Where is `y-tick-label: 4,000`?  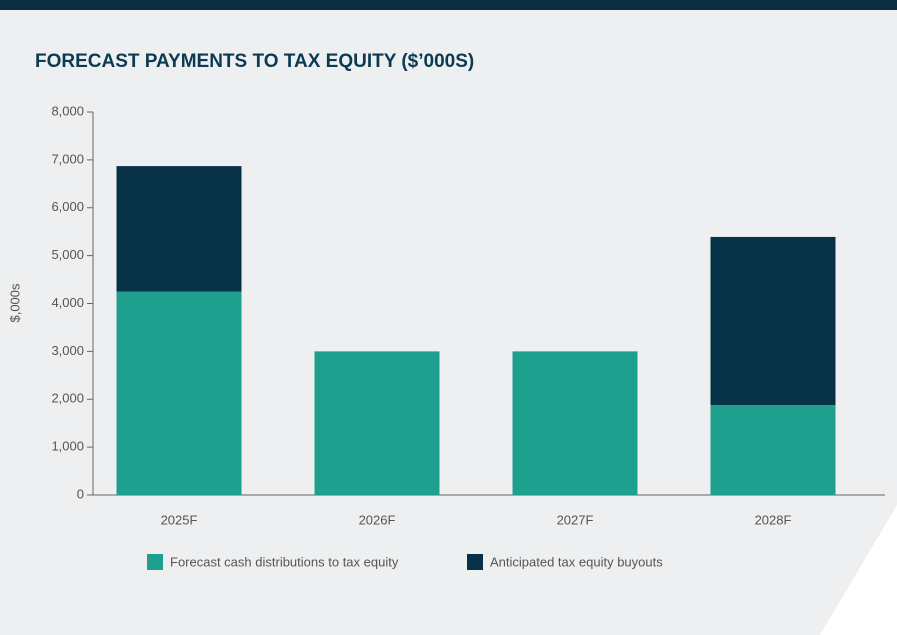
y-tick-label: 4,000 is located at coordinates (67, 302).